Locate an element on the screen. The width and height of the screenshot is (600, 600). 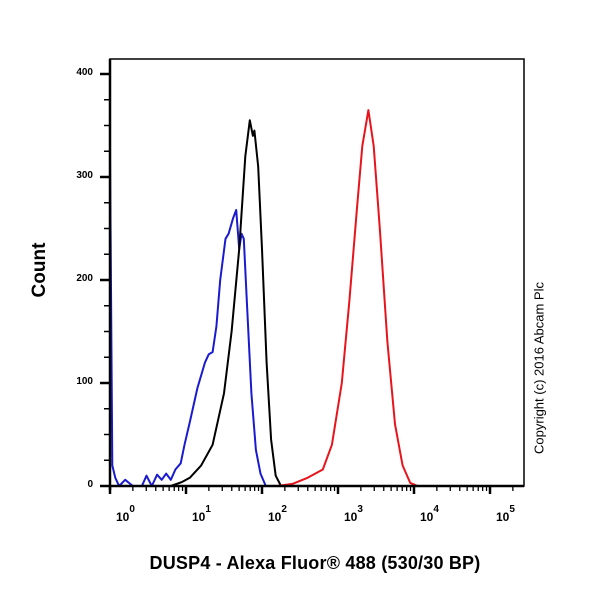
x-tick-exponent: 0 is located at coordinates (132, 509).